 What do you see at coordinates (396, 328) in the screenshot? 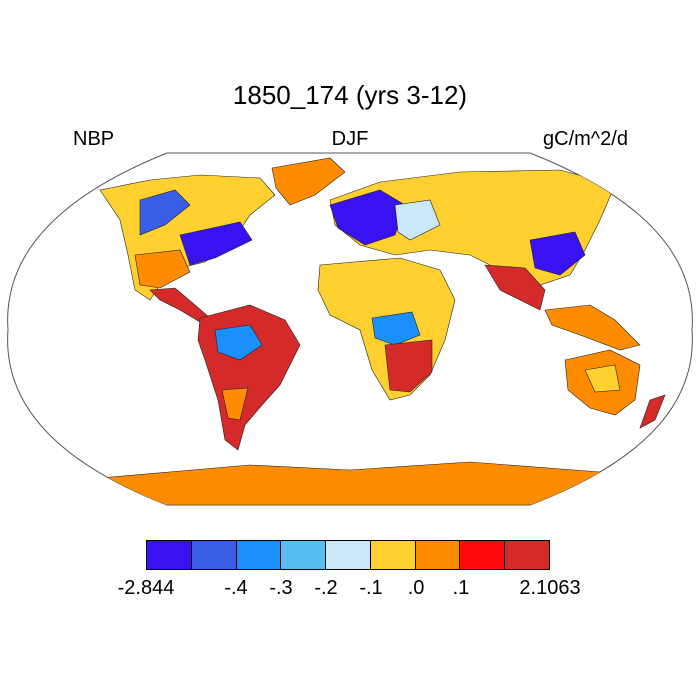
I see `central-africa-patch` at bounding box center [396, 328].